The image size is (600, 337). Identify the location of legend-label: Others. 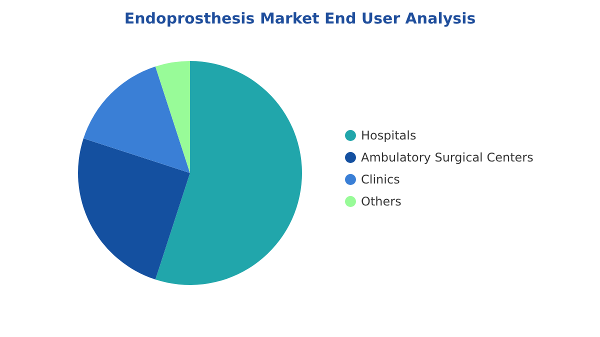
(381, 201).